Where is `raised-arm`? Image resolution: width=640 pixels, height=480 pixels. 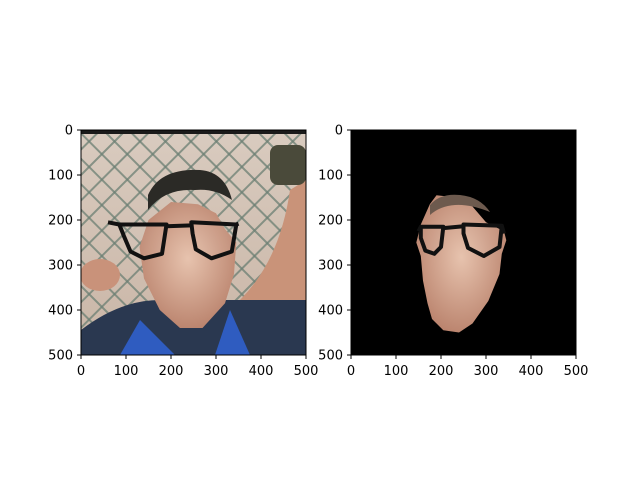
raised-arm is located at coordinates (273, 240).